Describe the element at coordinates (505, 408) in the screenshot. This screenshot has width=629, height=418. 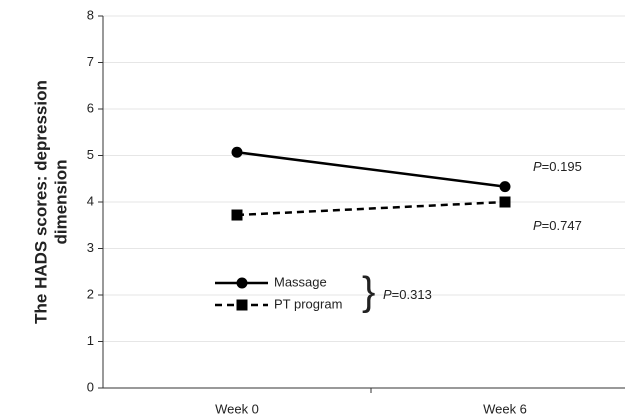
I see `x-tick-label: Week 6` at that location.